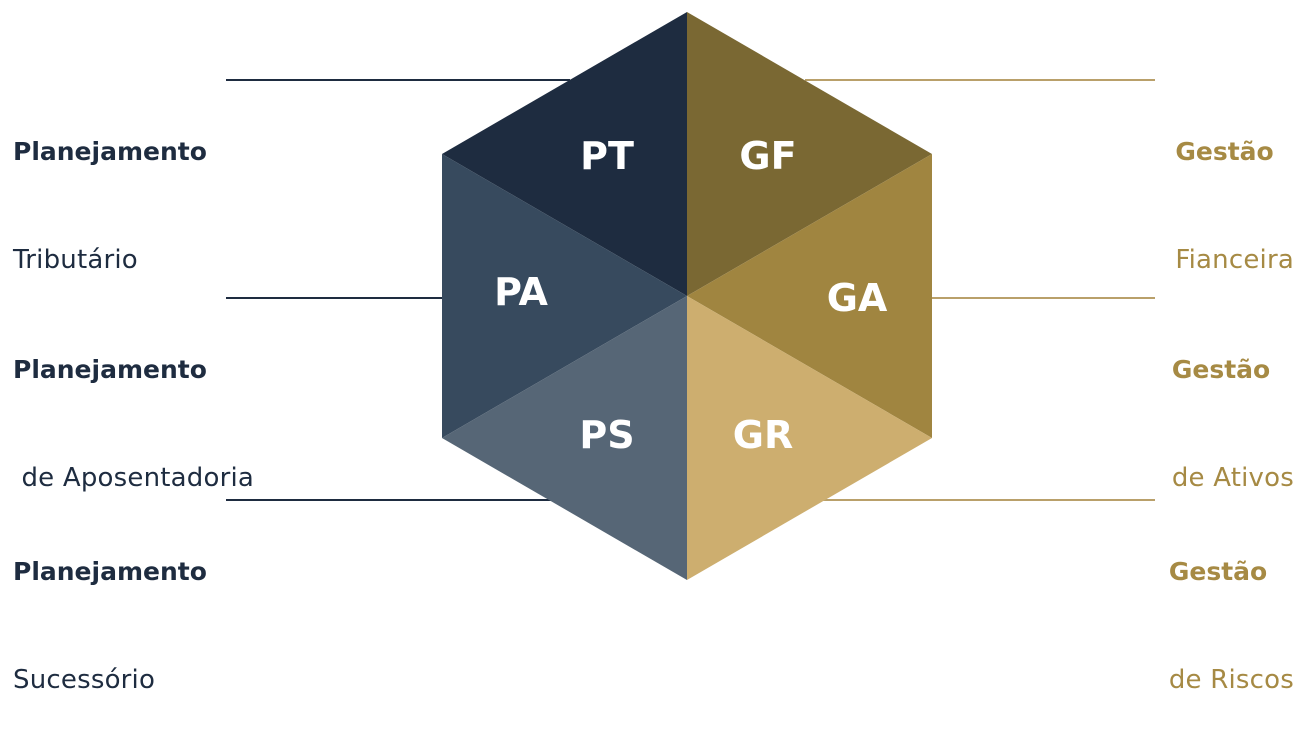 The width and height of the screenshot is (1308, 734). I want to click on segment-gf, so click(809, 154).